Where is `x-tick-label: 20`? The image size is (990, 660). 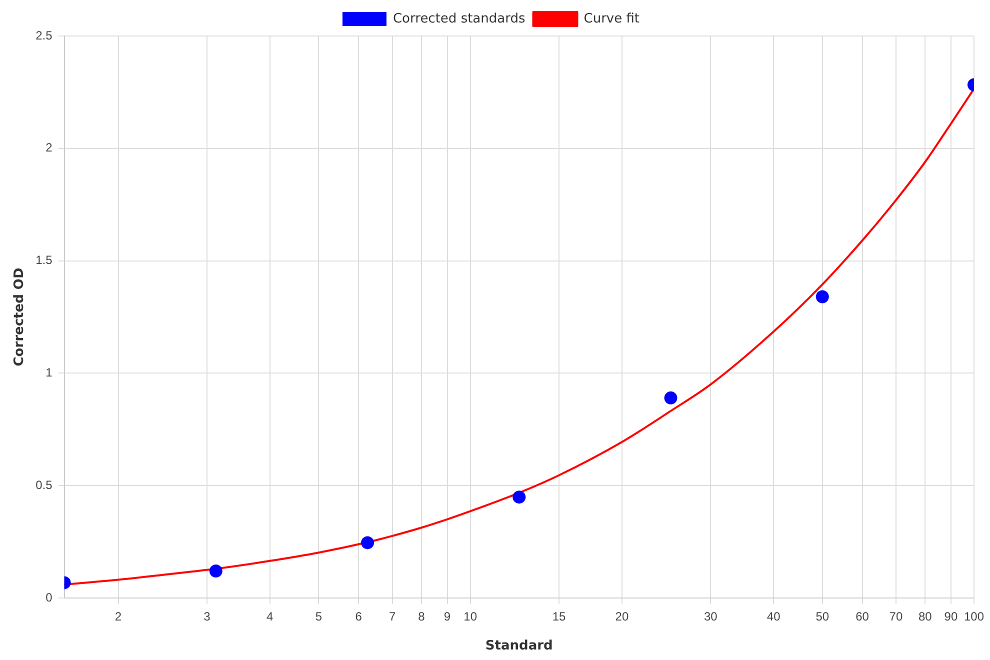
x-tick-label: 20 is located at coordinates (622, 617).